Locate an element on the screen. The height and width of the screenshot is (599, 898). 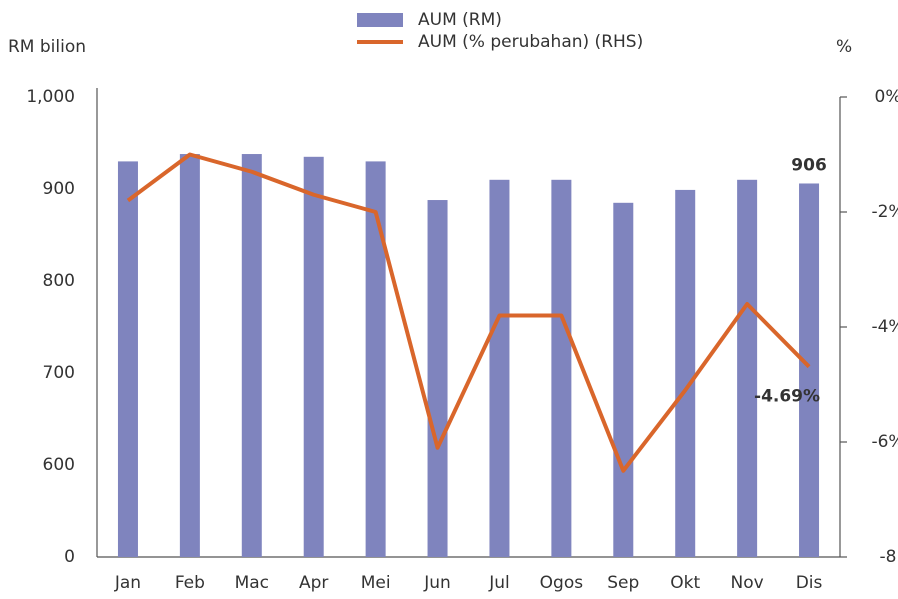
x-tick-label: Sep is located at coordinates (623, 583).